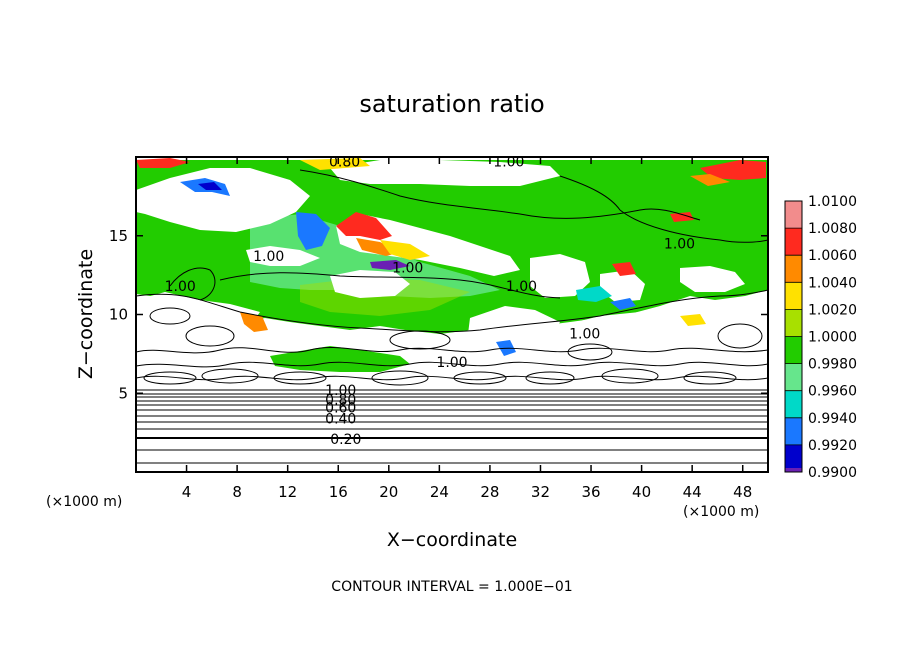 The height and width of the screenshot is (654, 904). I want to click on colorbar-label: 0.9920, so click(832, 446).